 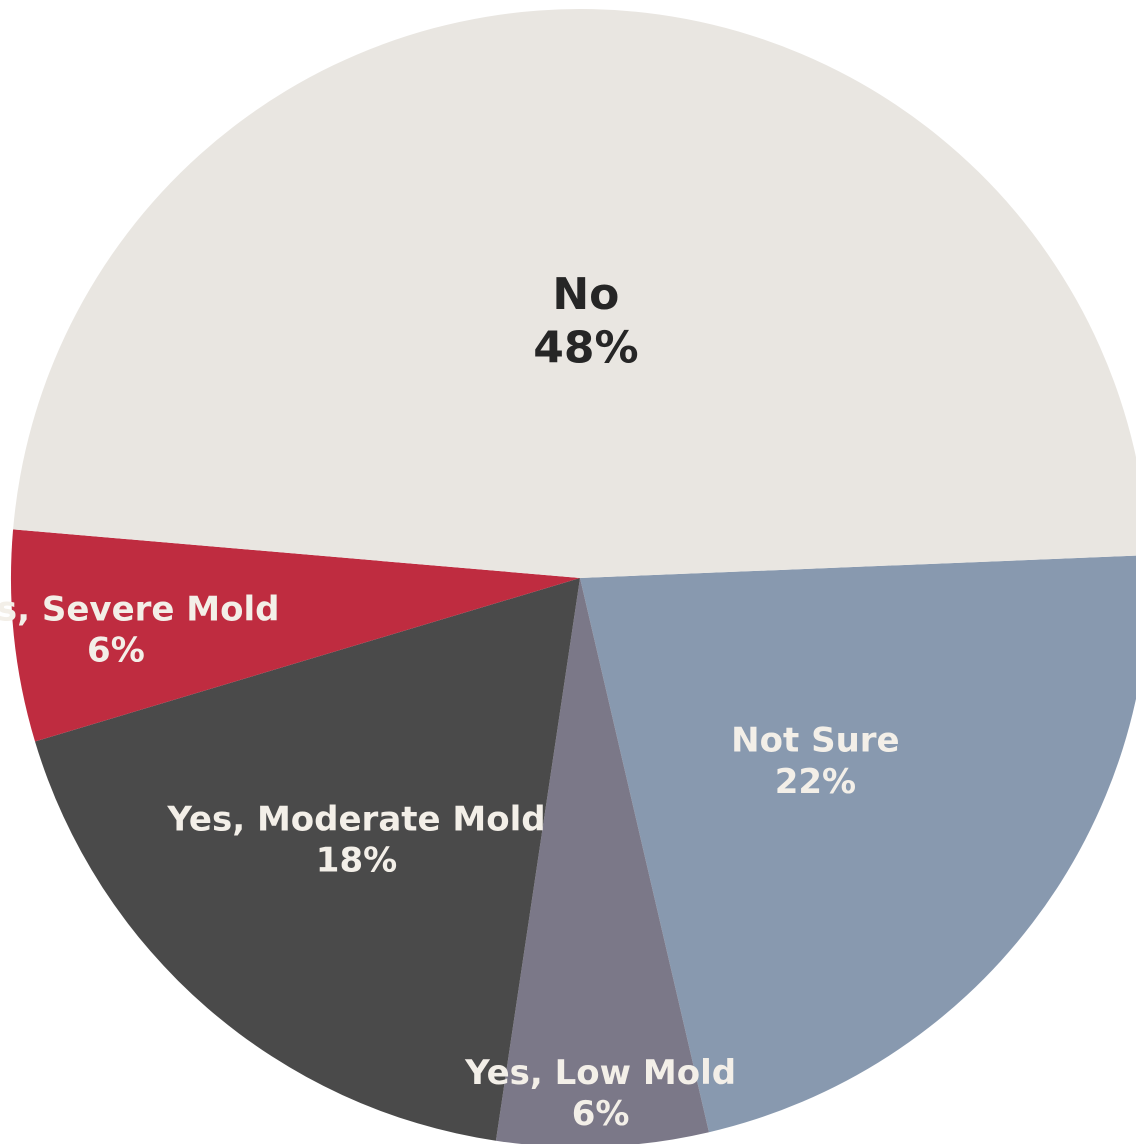 I want to click on slice-label-yes-moderate-mold: Yes, Moderate Mold, so click(x=355, y=819).